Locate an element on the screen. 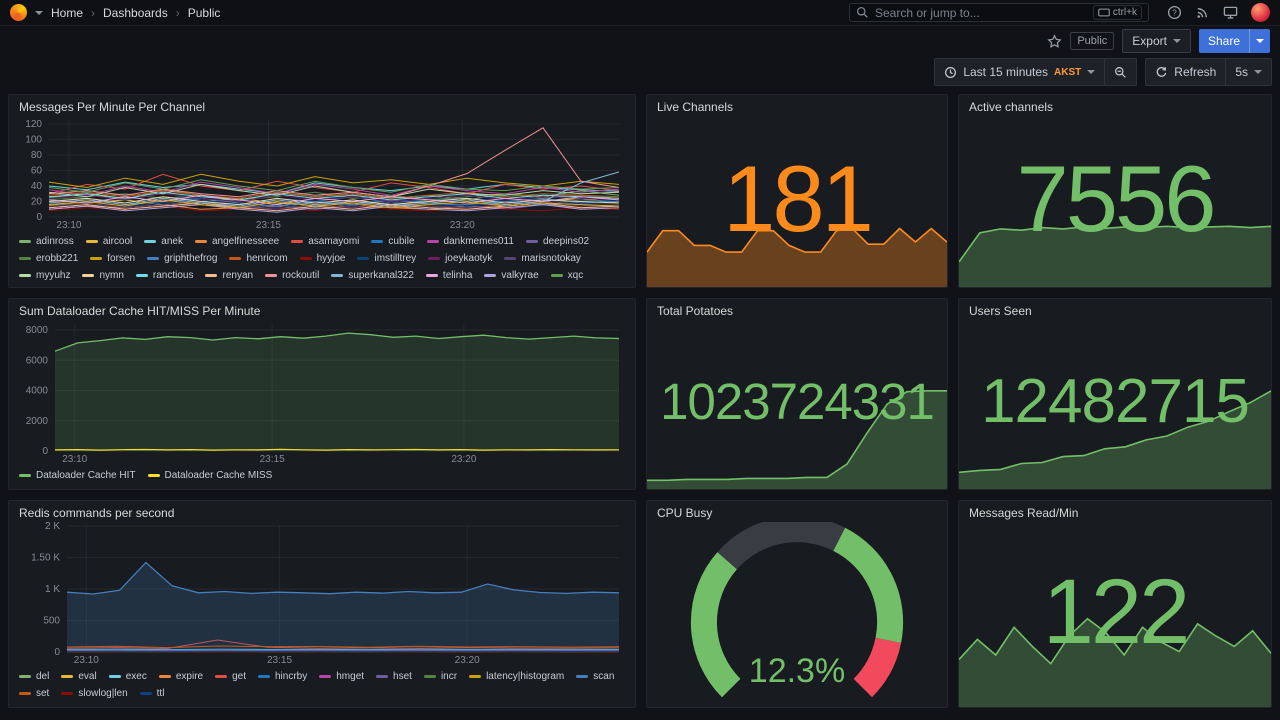 The image size is (1280, 720). panel-title: Sum Dataloader Cache HIT/MISS Per Minute is located at coordinates (140, 311).